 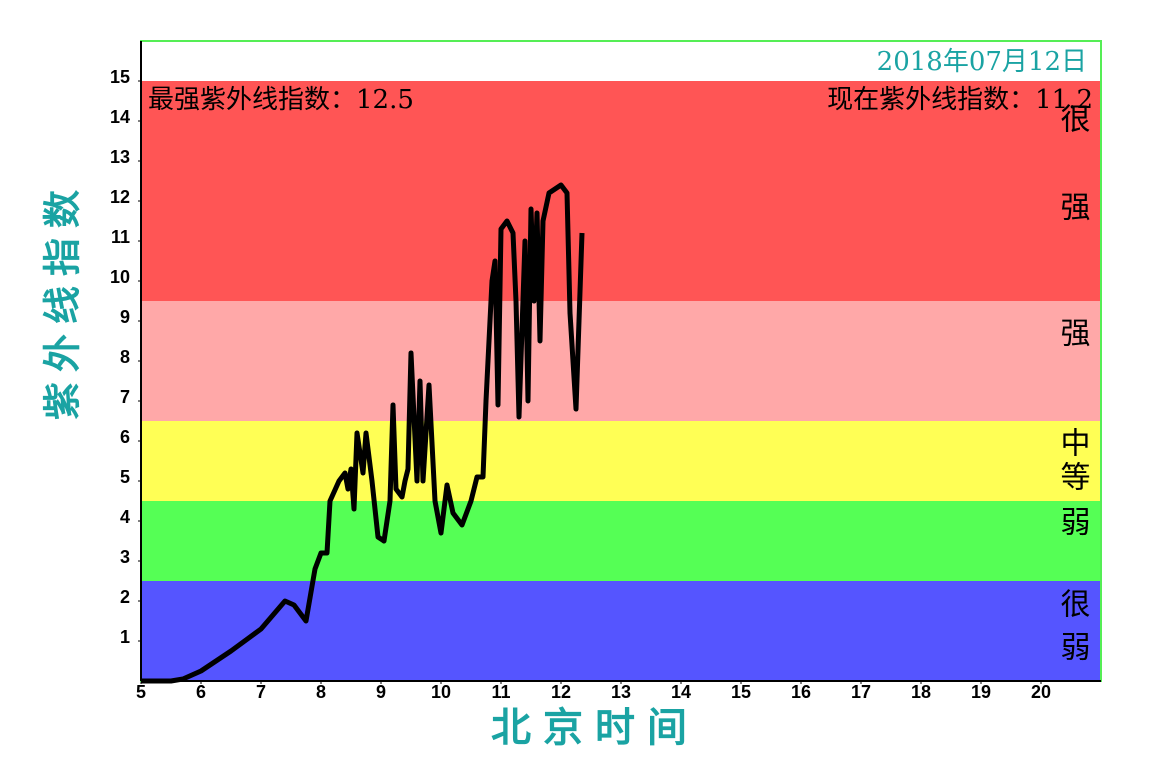 I want to click on y-tick-label: 10, so click(x=120, y=277).